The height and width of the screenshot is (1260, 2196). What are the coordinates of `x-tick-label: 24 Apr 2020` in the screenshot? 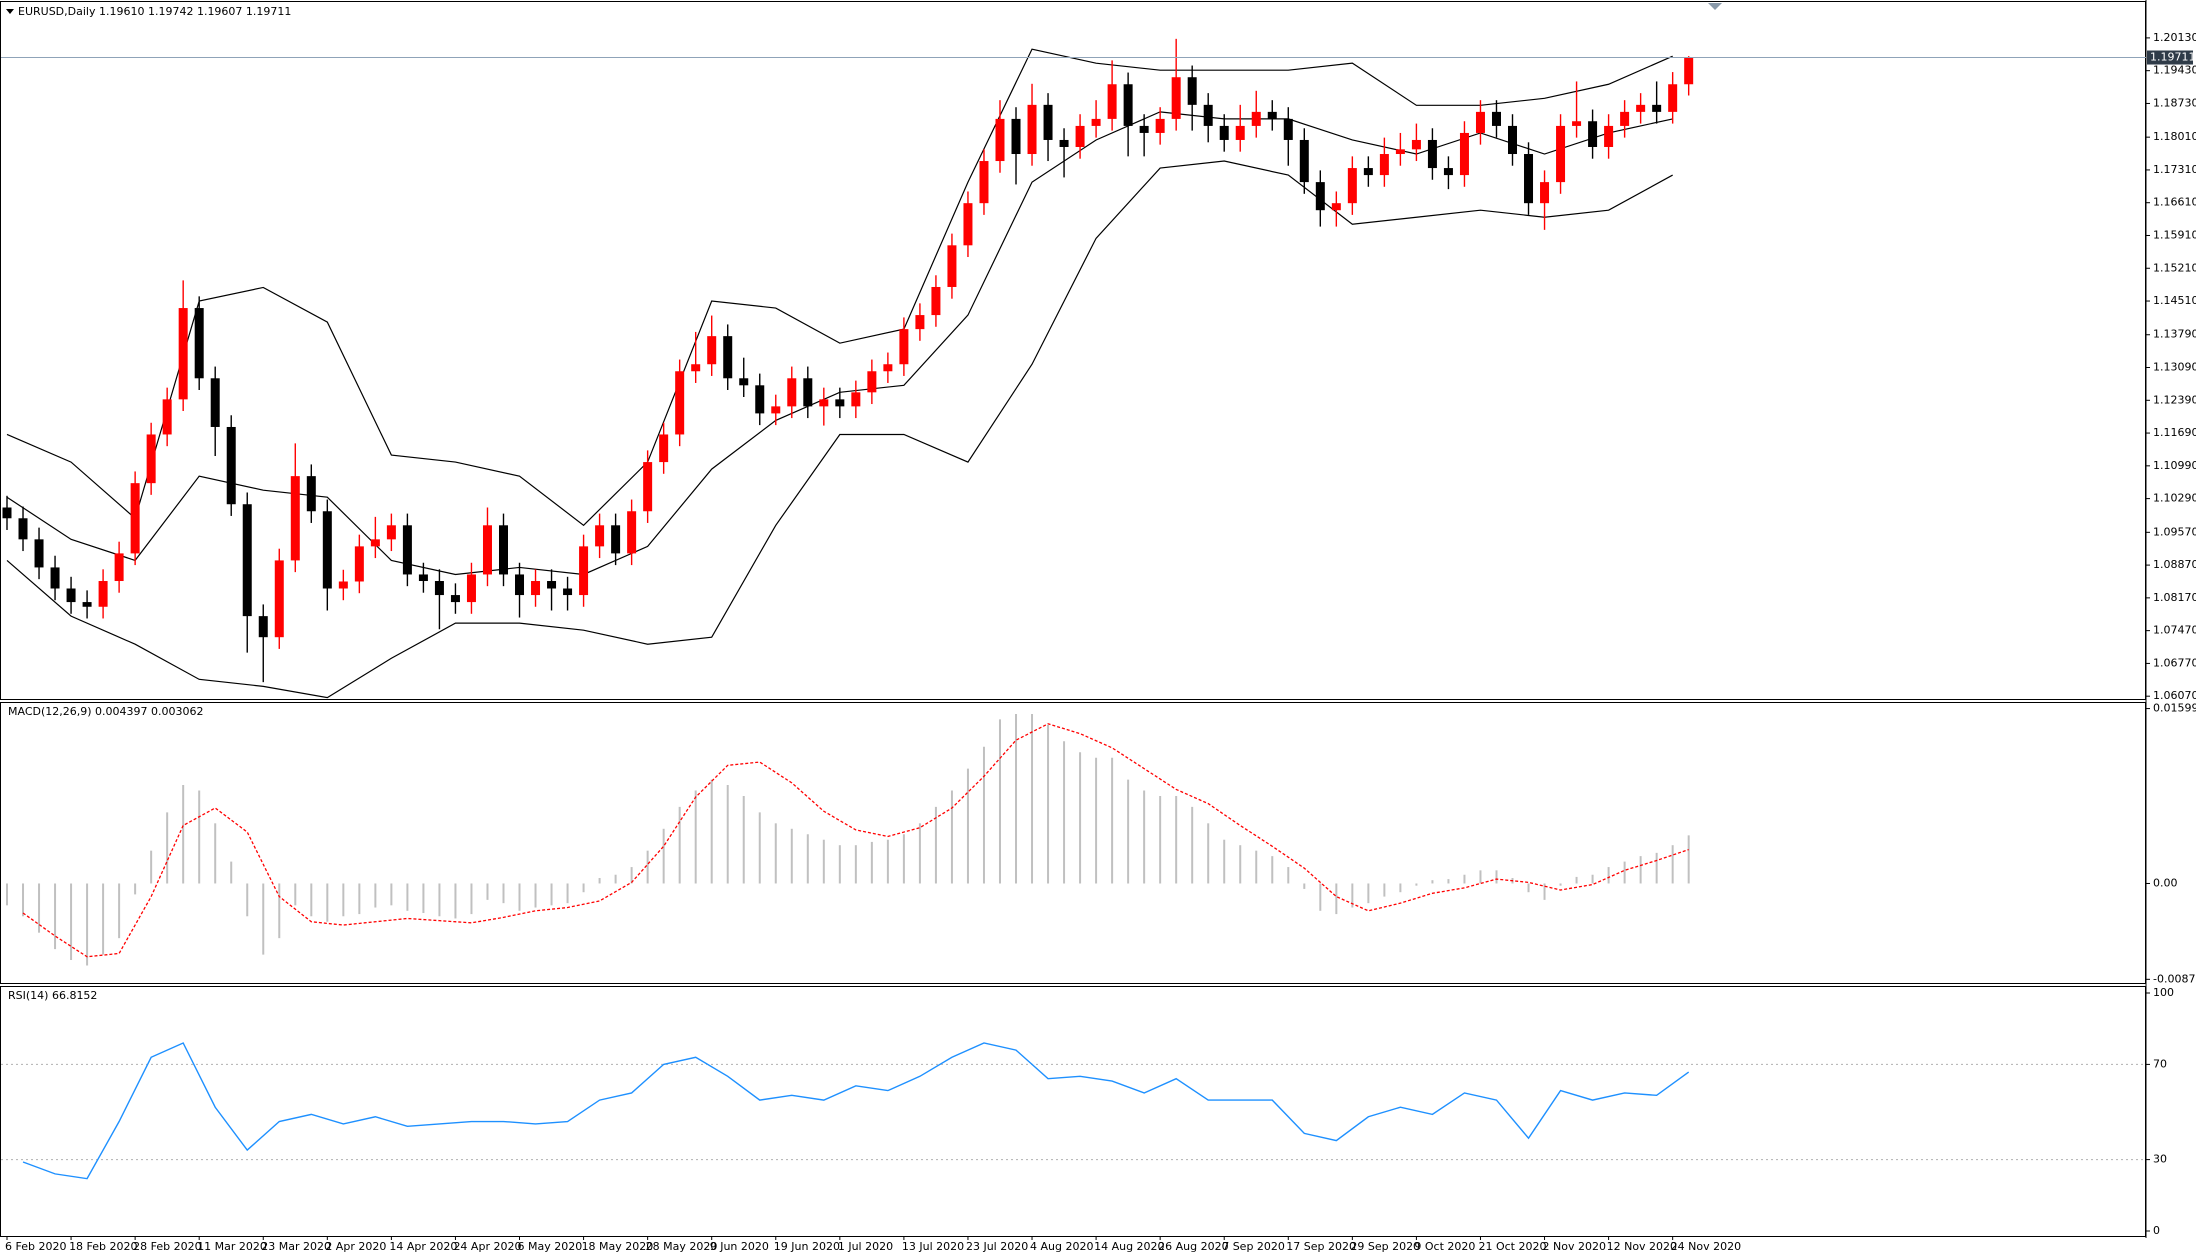 It's located at (487, 1246).